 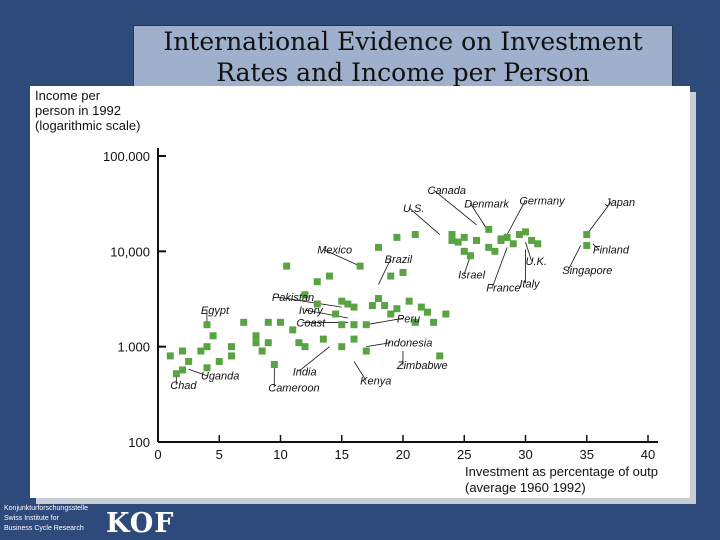 I want to click on x-tick-label: 0, so click(x=157, y=454).